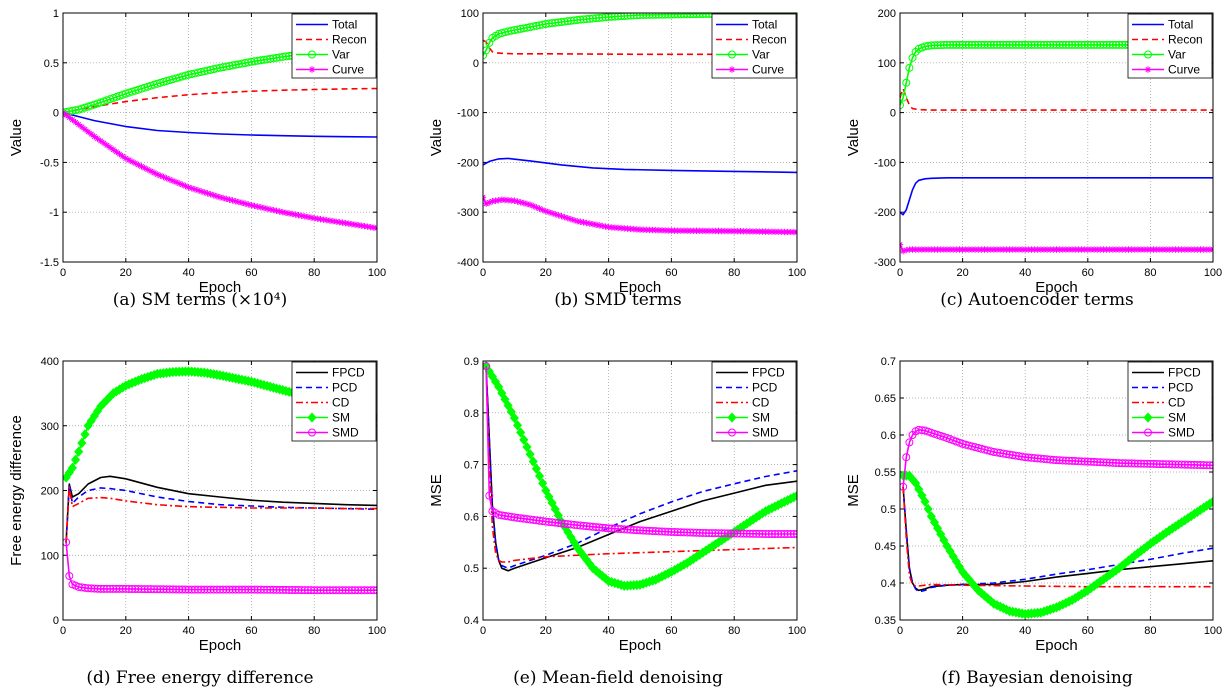  Describe the element at coordinates (640, 215) in the screenshot. I see `series-curve` at that location.